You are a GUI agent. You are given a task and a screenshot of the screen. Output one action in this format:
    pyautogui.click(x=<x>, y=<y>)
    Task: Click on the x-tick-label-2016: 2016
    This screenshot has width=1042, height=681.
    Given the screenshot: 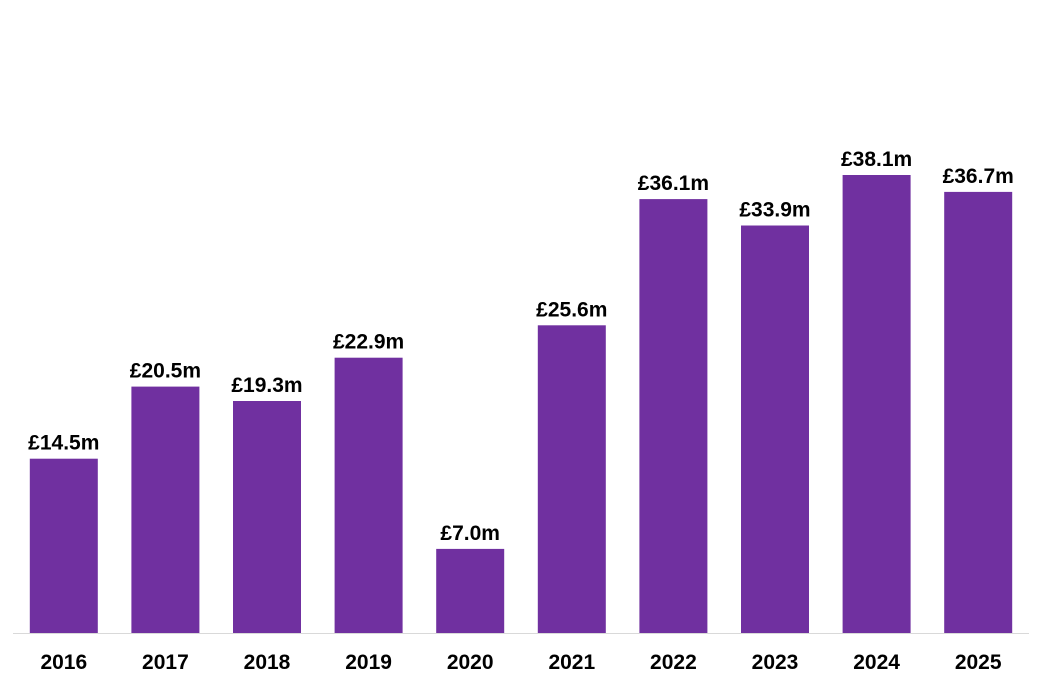 What is the action you would take?
    pyautogui.click(x=63, y=662)
    